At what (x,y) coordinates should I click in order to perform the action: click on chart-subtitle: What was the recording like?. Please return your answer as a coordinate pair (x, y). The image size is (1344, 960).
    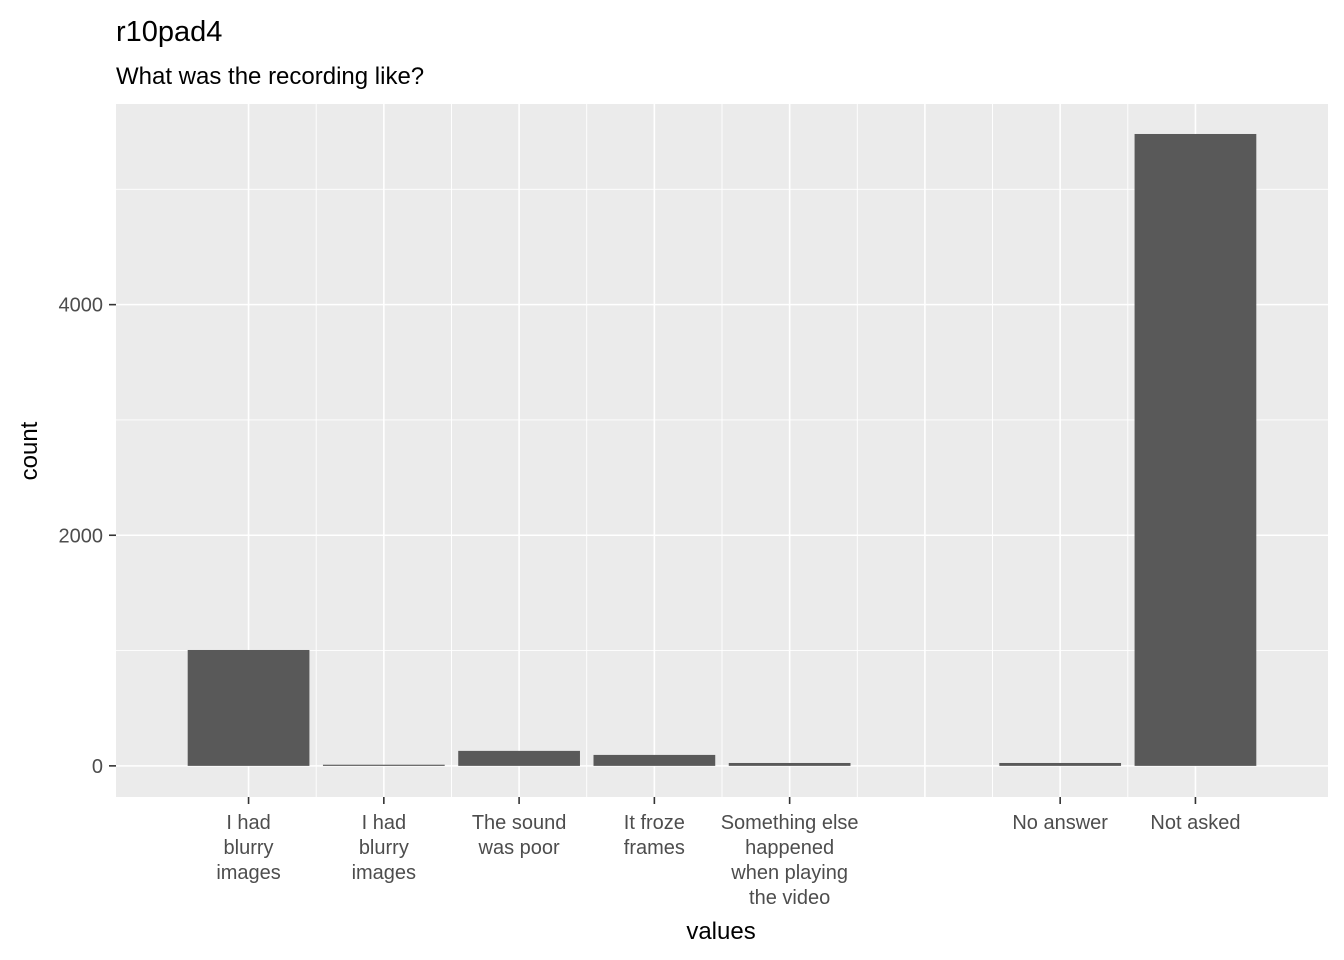
    Looking at the image, I should click on (270, 76).